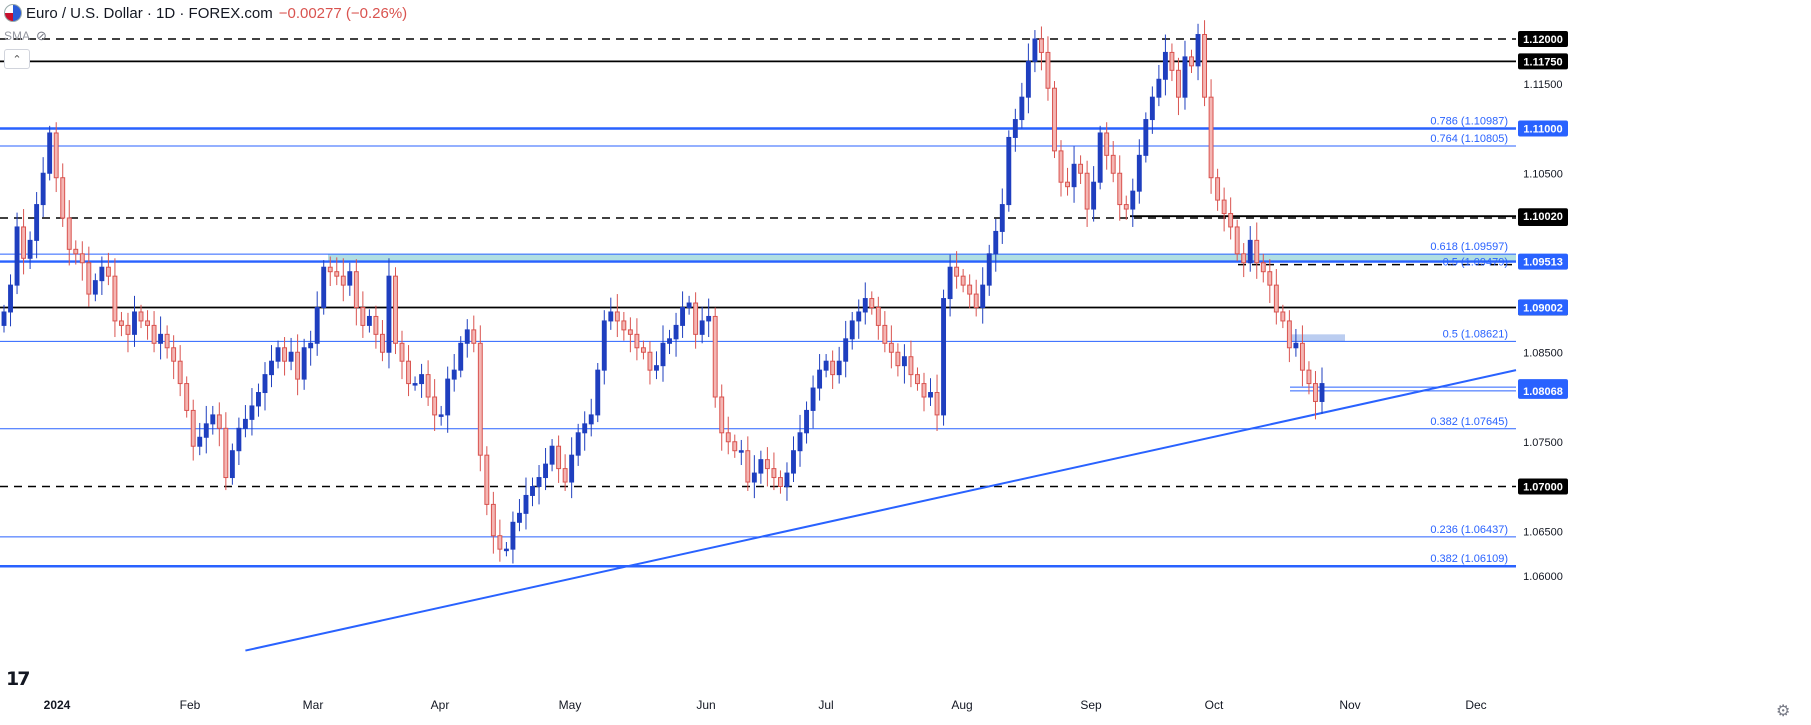 This screenshot has width=1811, height=725. I want to click on indicator-legend: SMA ⊘, so click(25, 36).